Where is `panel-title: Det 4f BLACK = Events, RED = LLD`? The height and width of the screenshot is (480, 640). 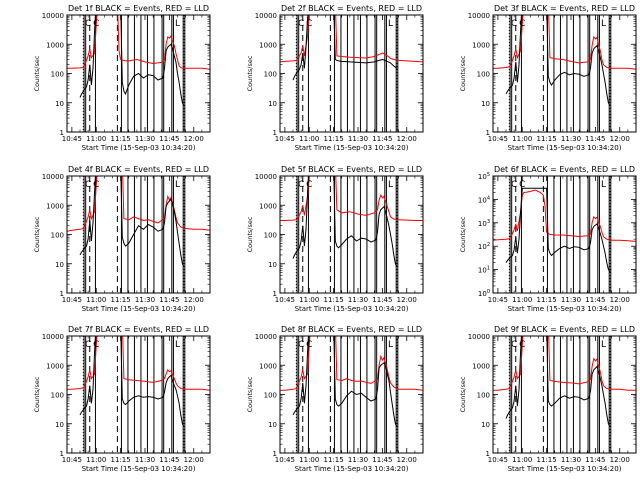 panel-title: Det 4f BLACK = Events, RED = LLD is located at coordinates (138, 169).